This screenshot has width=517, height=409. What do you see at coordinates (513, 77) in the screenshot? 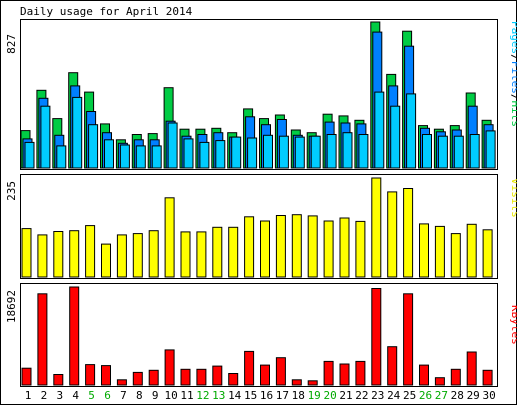
I see `legend-files: Files` at bounding box center [513, 77].